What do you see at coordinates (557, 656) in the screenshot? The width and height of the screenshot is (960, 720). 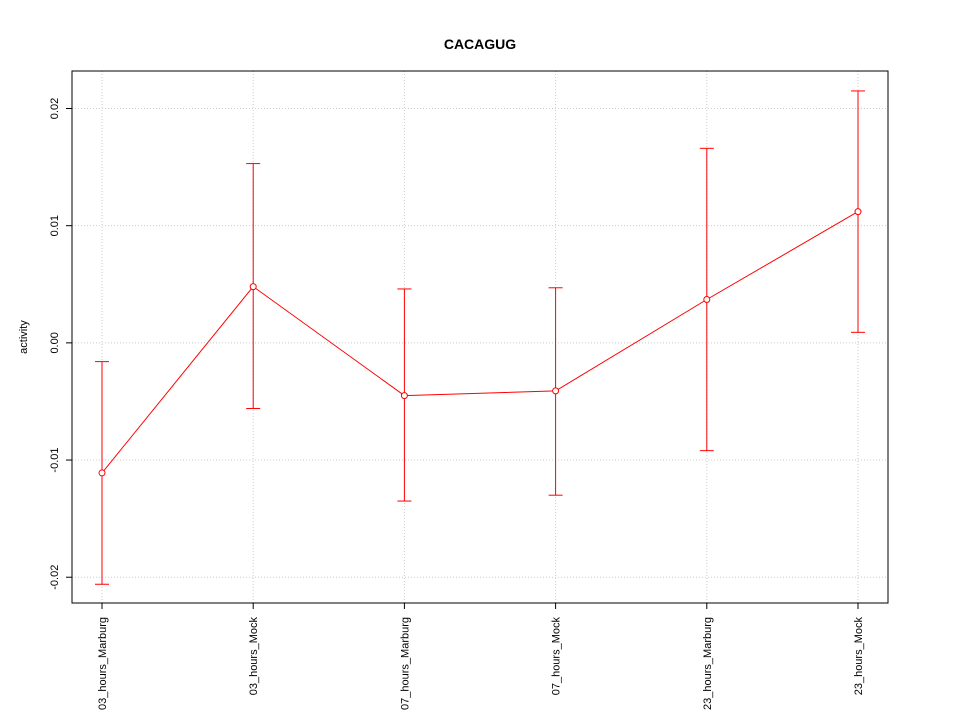 I see `x-tick-label: 07_hours_Mock` at bounding box center [557, 656].